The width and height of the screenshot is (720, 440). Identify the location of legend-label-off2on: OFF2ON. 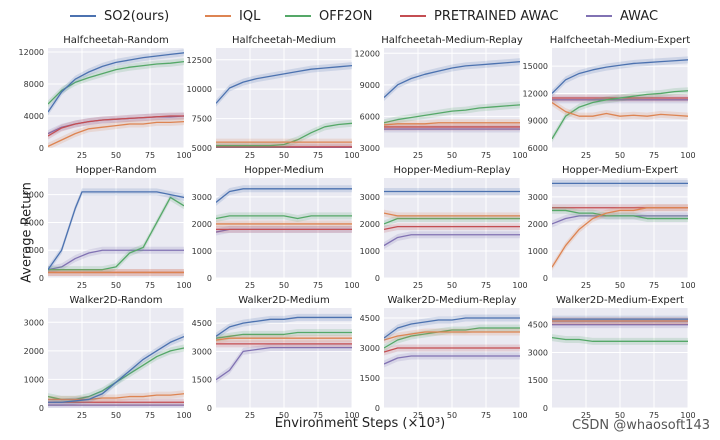
(346, 16).